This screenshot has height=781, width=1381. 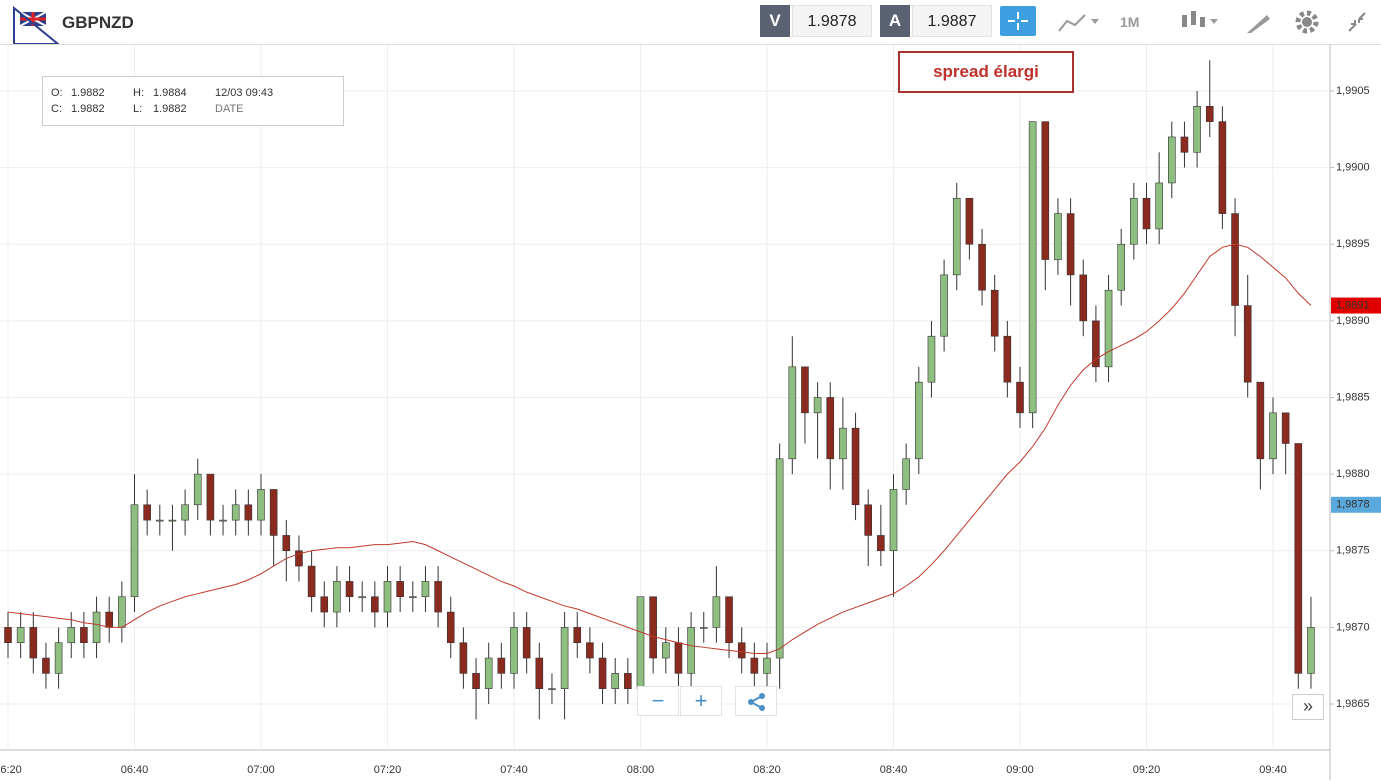 I want to click on x-tick-label: 07:00, so click(x=261, y=770).